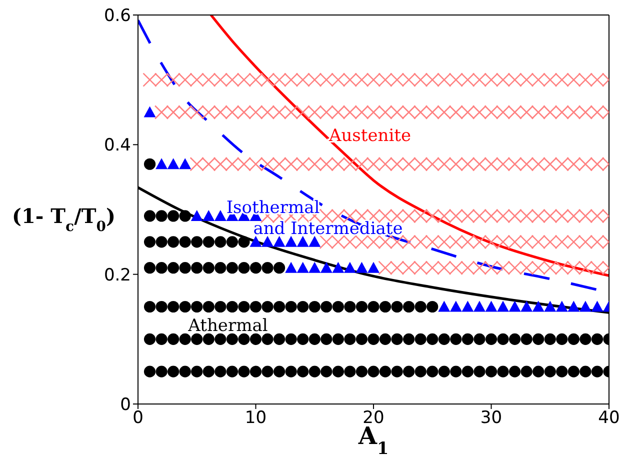 The width and height of the screenshot is (634, 467). I want to click on y-tick-label: 0.6, so click(117, 16).